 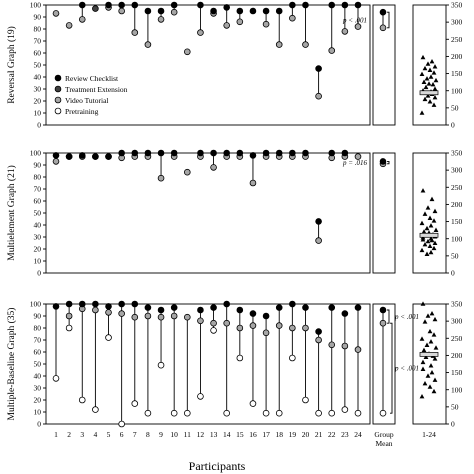 What do you see at coordinates (38, 65) in the screenshot?
I see `y-tick-label: 50` at bounding box center [38, 65].